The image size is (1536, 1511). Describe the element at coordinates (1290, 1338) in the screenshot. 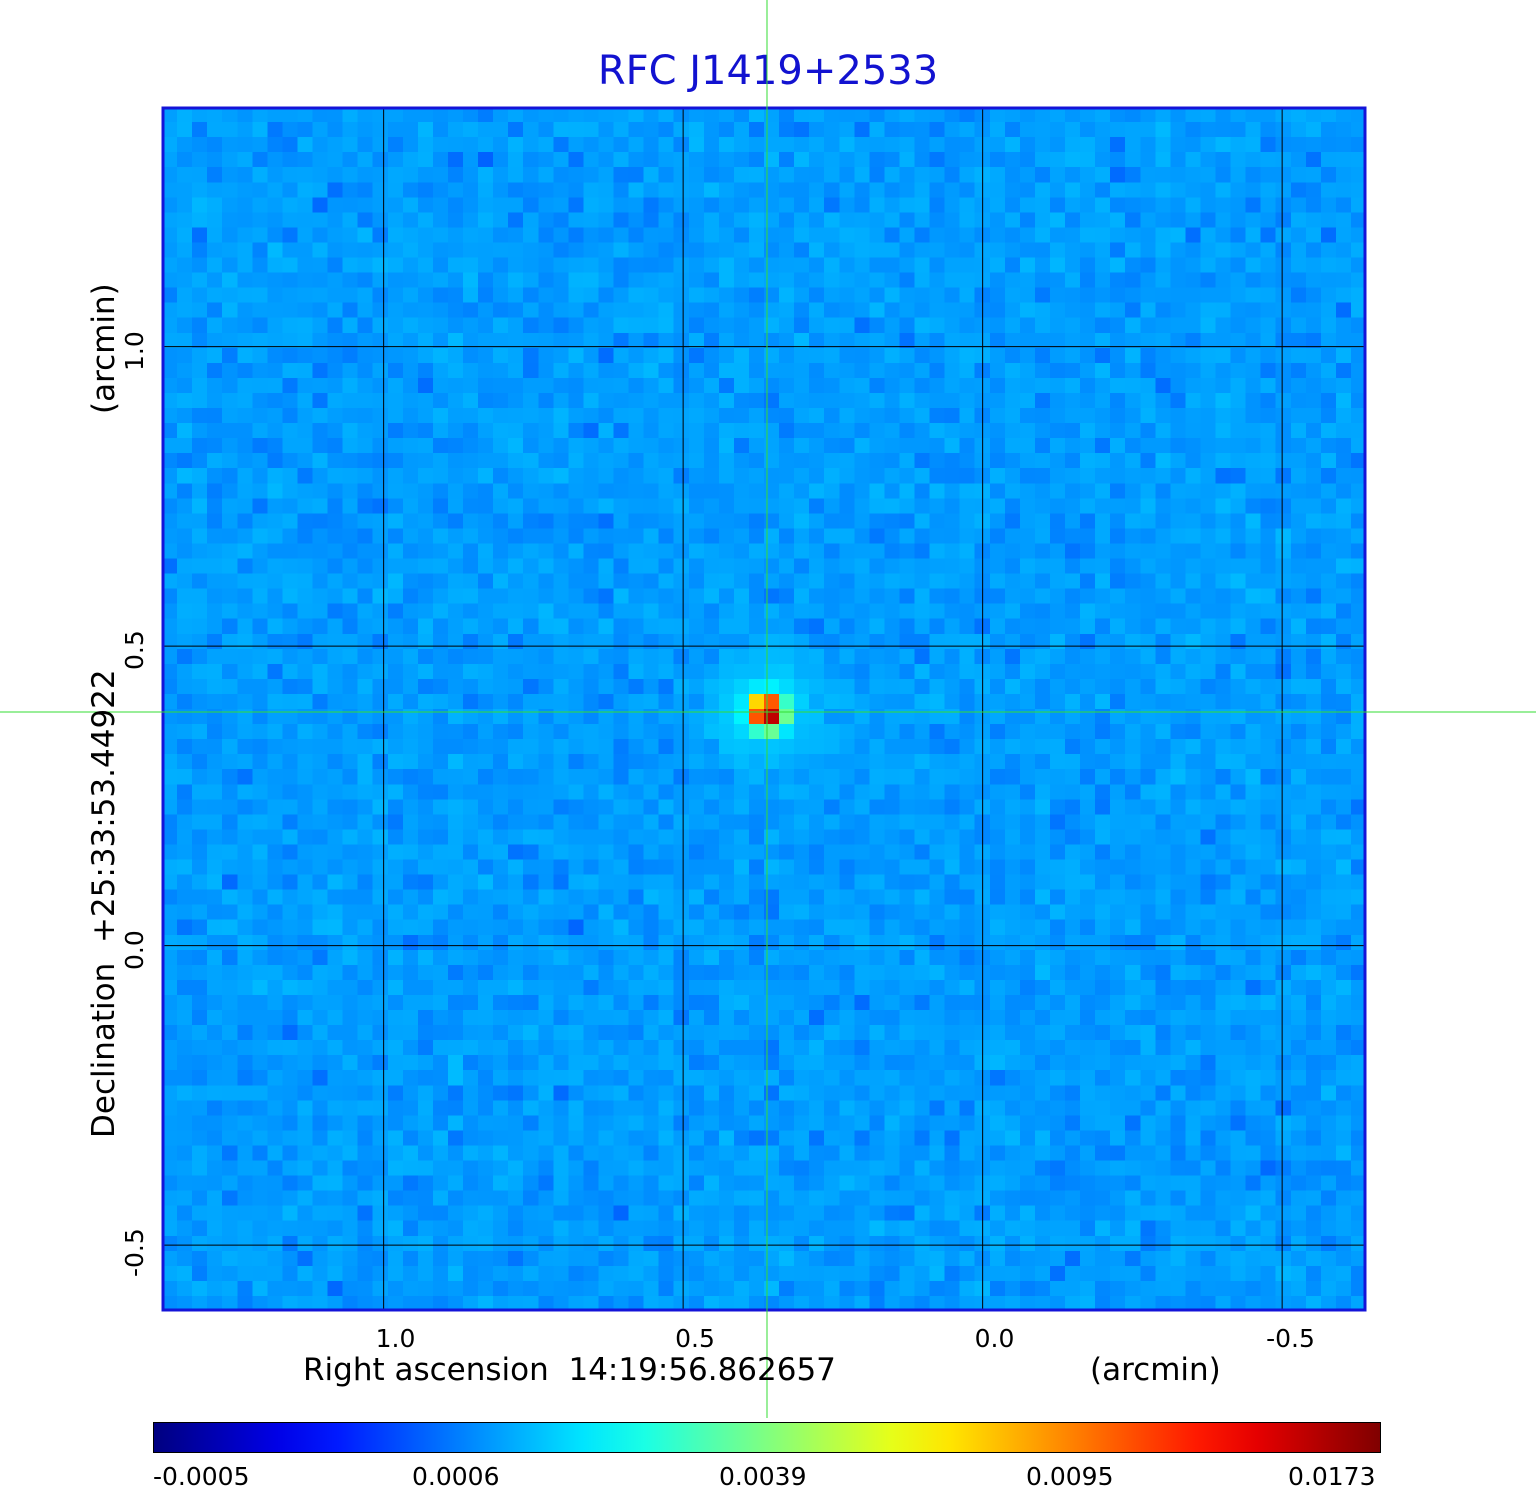

I see `x-tick-label: -0.5` at that location.